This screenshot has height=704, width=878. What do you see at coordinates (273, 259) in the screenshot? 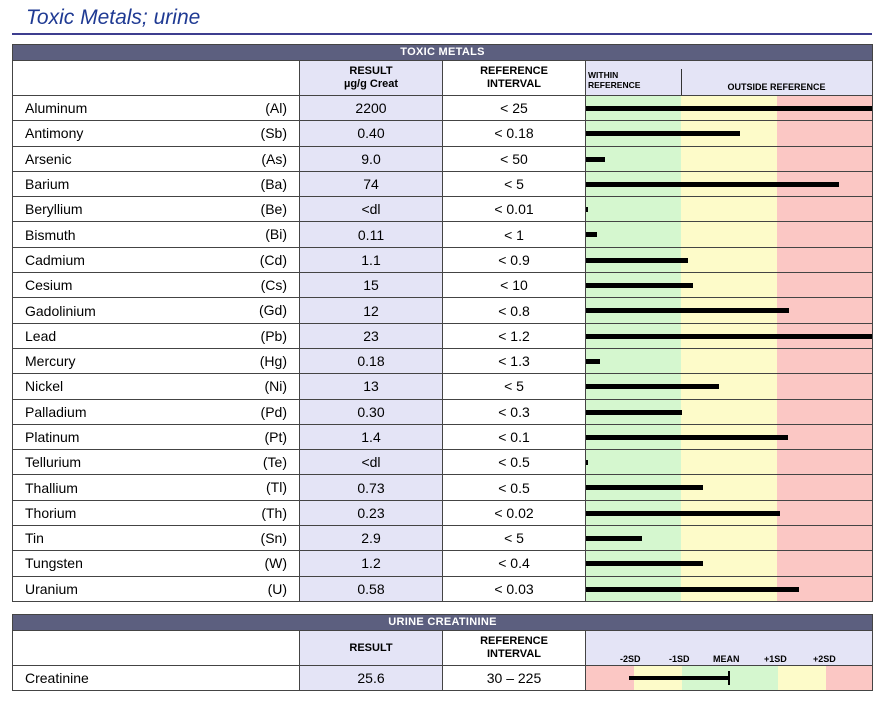
I see `element-symbol: (Cd)` at bounding box center [273, 259].